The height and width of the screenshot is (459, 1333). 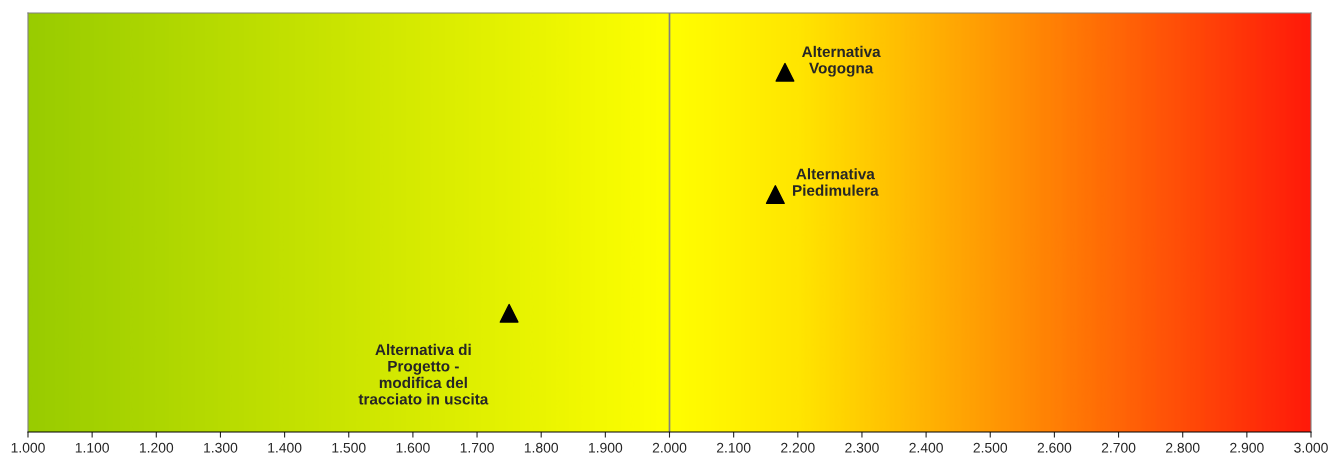 I want to click on x-tick-label: 2.200, so click(x=798, y=447).